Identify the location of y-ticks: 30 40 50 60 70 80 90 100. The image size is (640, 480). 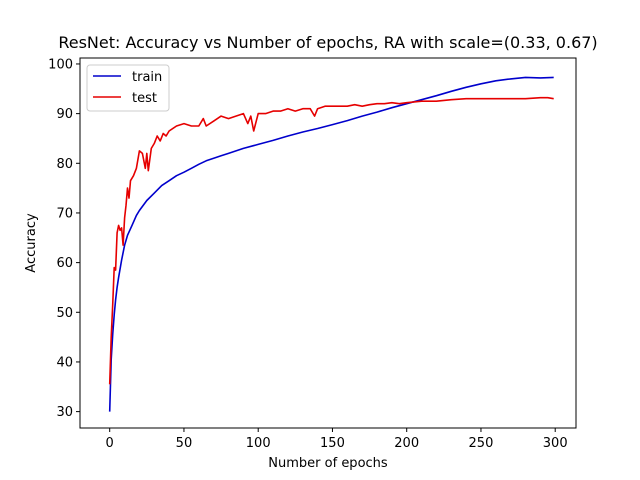
(64, 238).